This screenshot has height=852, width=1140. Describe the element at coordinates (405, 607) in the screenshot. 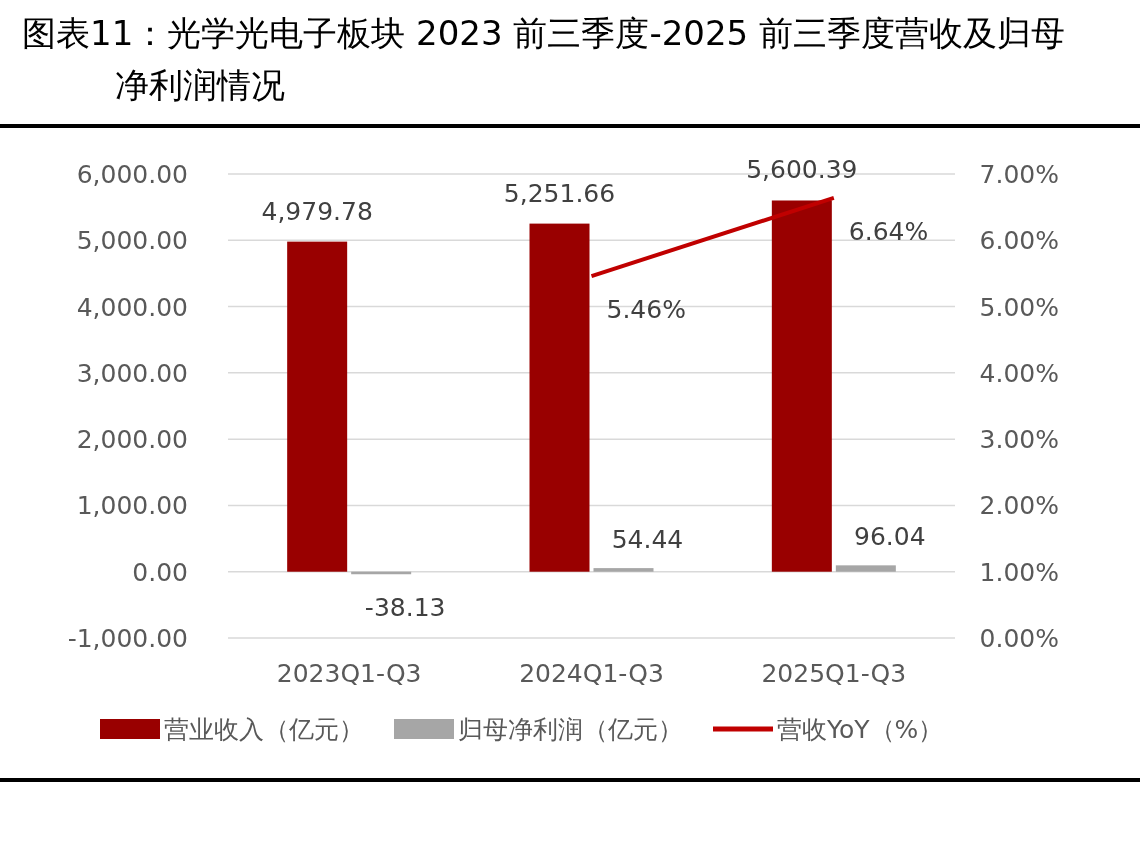

I see `data-label: -38.13` at that location.